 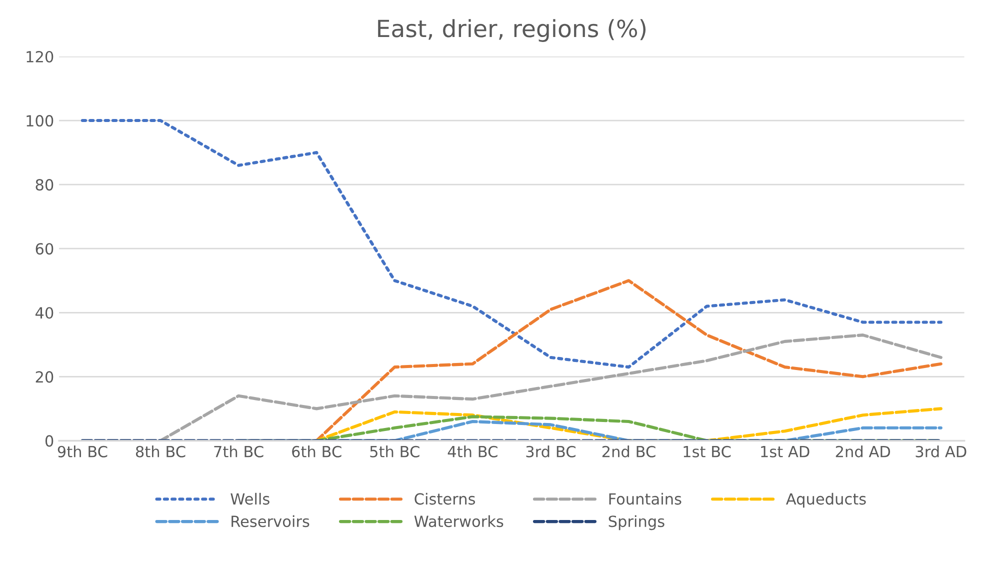 What do you see at coordinates (645, 498) in the screenshot?
I see `legend-label: Fountains` at bounding box center [645, 498].